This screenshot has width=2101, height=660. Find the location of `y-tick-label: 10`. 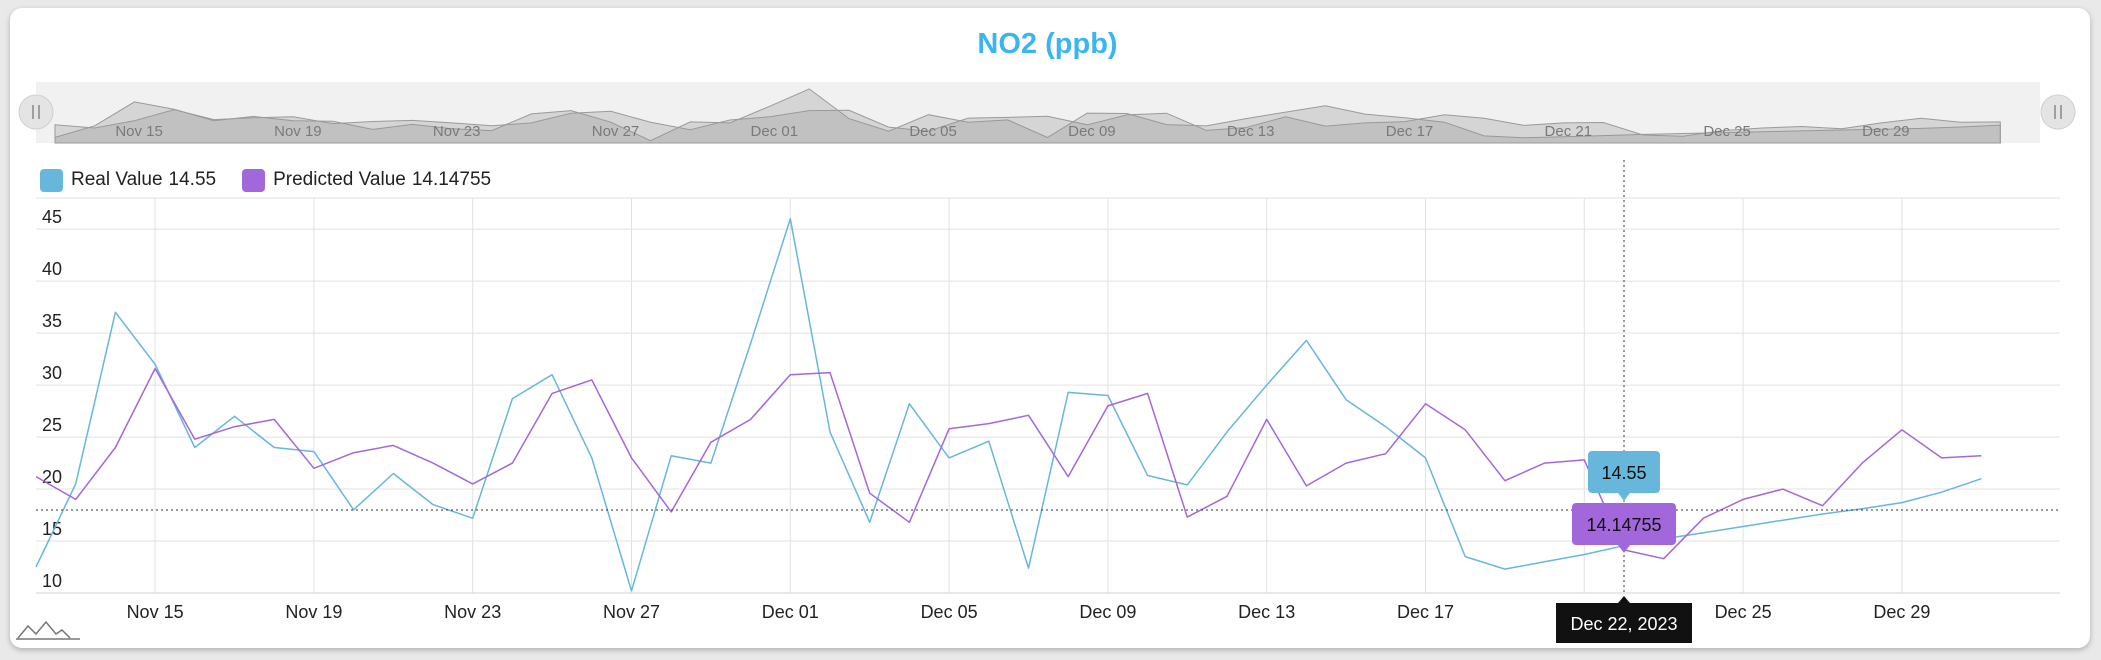

y-tick-label: 10 is located at coordinates (52, 581).